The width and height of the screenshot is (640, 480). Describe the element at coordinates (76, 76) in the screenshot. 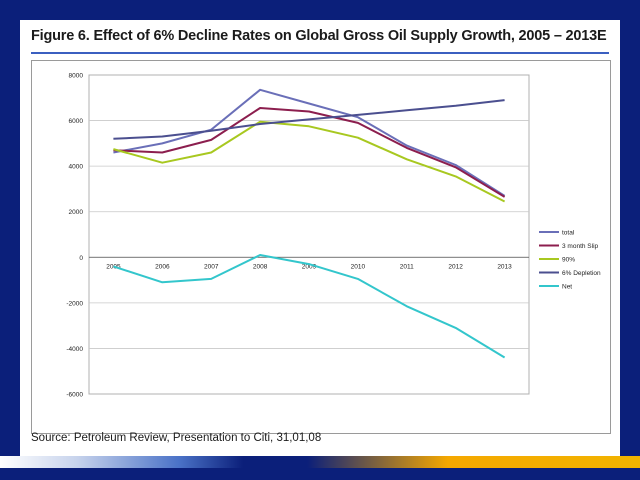

I see `y-tick-label: 8000` at that location.